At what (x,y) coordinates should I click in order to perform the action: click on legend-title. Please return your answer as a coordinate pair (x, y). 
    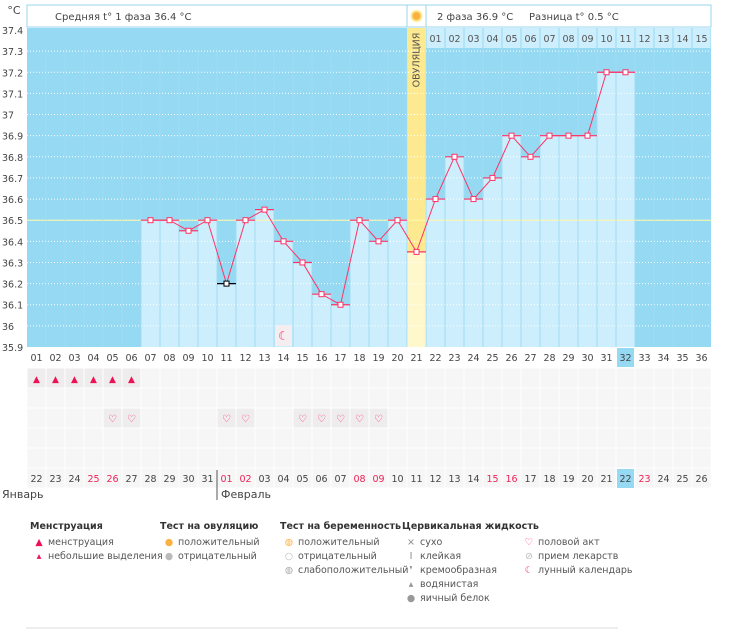
    Looking at the image, I should click on (576, 526).